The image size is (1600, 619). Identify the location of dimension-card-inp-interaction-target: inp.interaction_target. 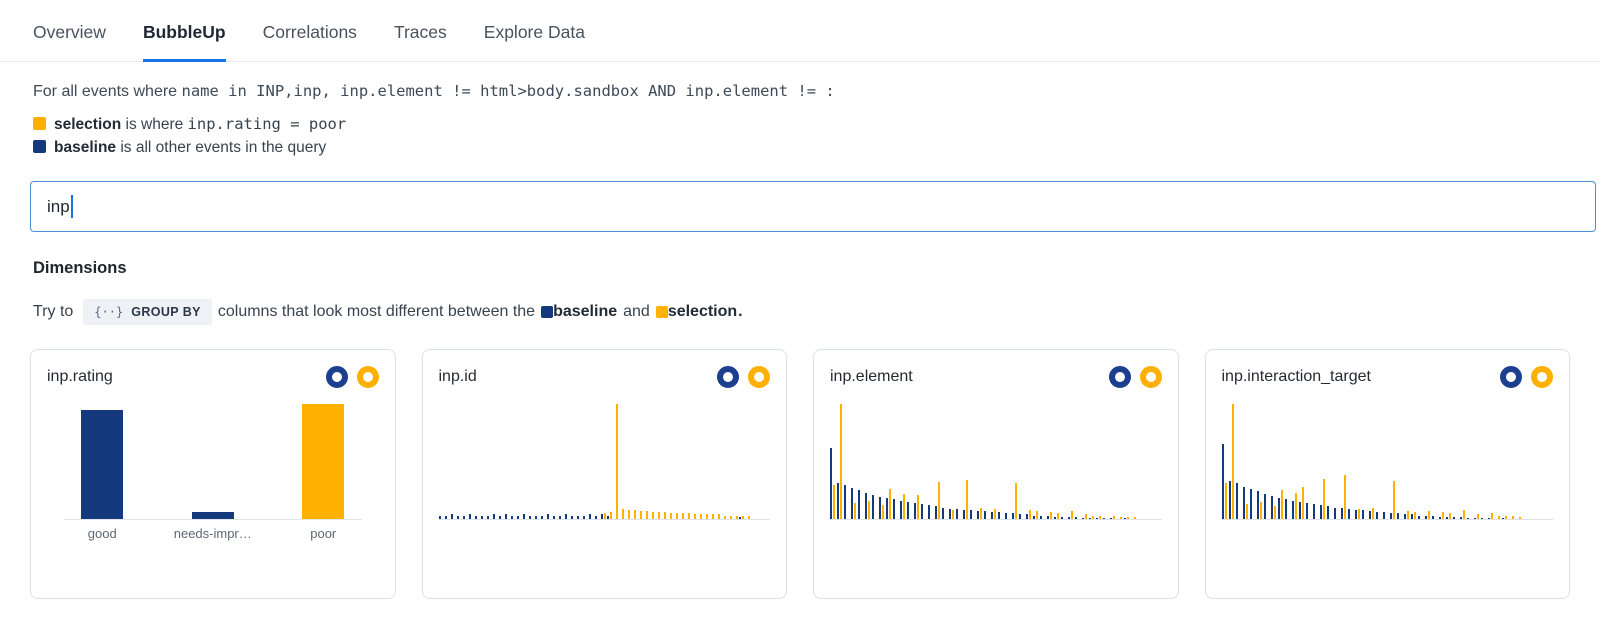
(1387, 474).